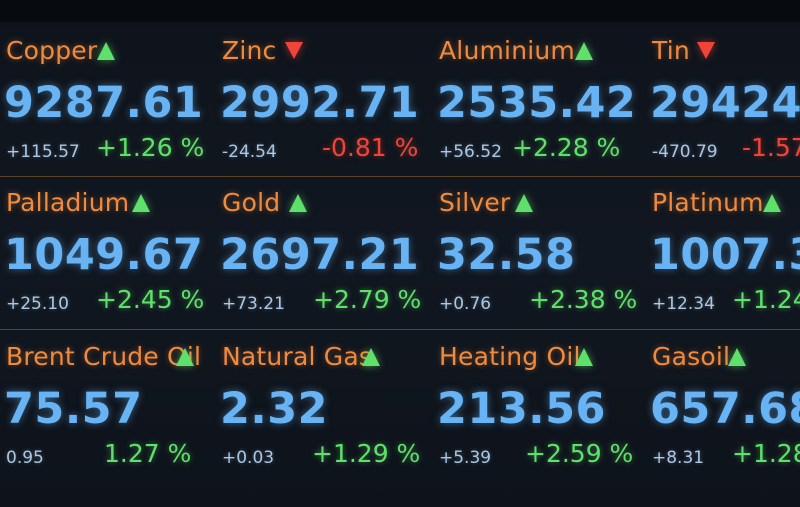 This screenshot has height=507, width=800. What do you see at coordinates (470, 152) in the screenshot?
I see `ticker-change: +56.52` at bounding box center [470, 152].